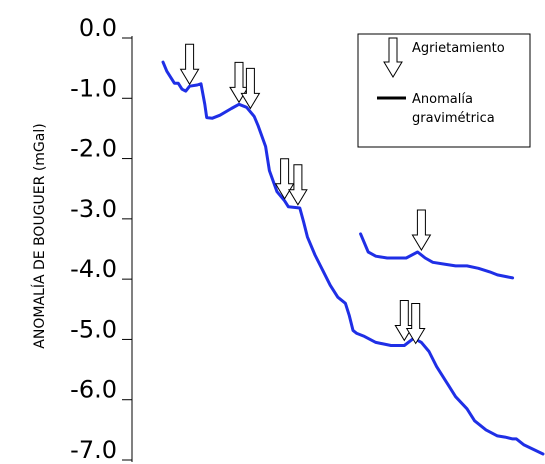  What do you see at coordinates (39, 235) in the screenshot?
I see `y-axis-label: ANOMALÍA DE BOUGUER (mGal)` at bounding box center [39, 235].